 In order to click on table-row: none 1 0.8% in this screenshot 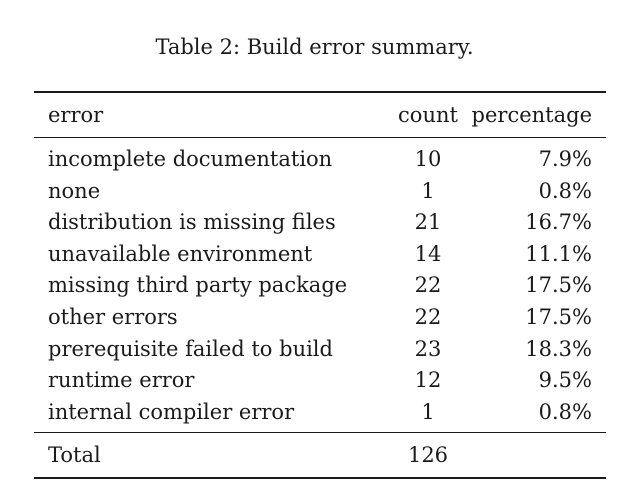, I will do `click(320, 192)`.